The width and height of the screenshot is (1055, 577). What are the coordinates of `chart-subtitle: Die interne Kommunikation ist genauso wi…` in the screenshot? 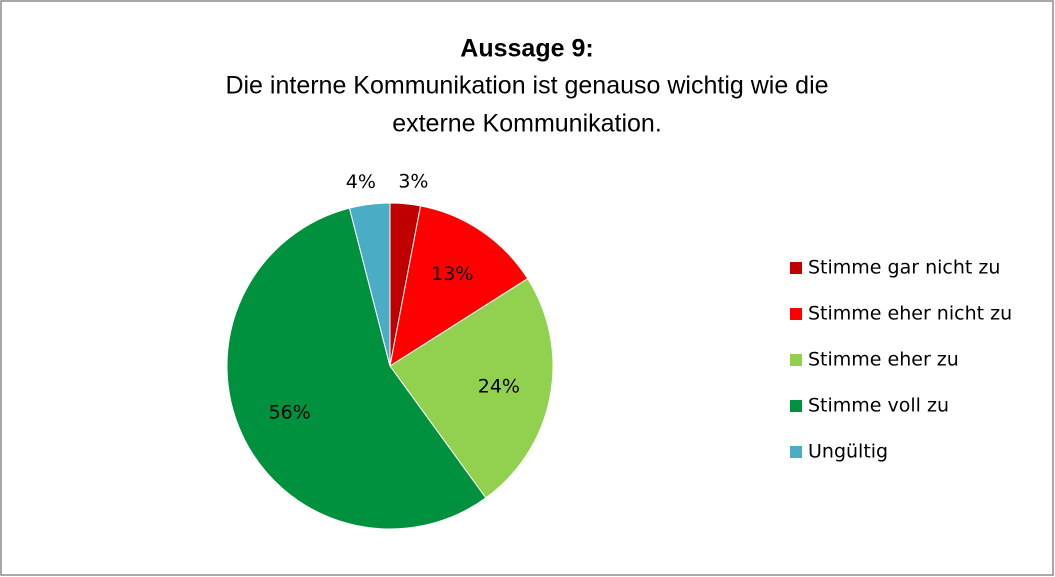 It's located at (526, 86).